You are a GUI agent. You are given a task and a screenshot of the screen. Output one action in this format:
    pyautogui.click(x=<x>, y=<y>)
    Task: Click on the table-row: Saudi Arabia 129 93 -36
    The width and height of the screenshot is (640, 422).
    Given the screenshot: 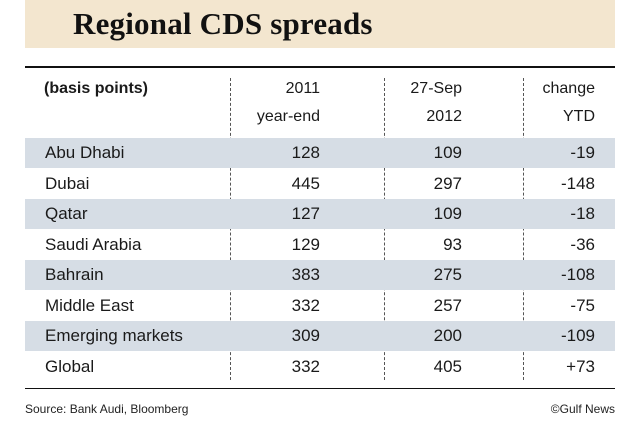 What is the action you would take?
    pyautogui.click(x=320, y=245)
    